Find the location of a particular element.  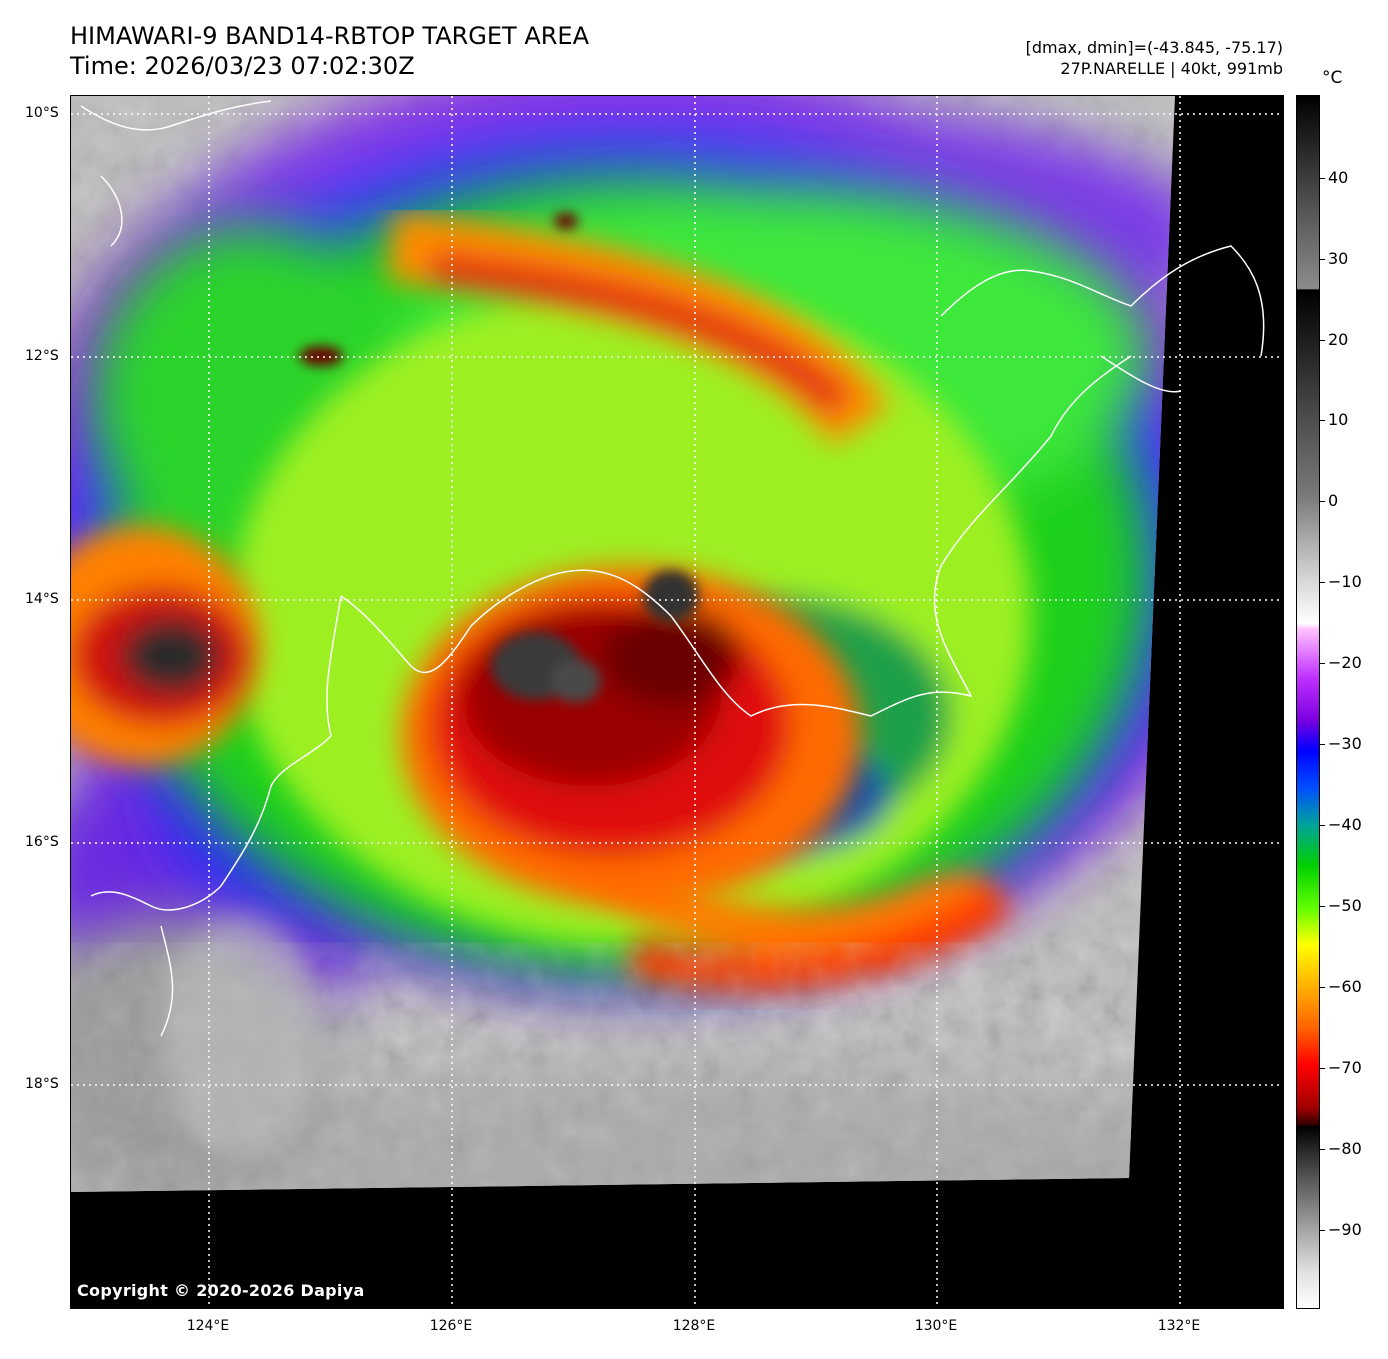

colorbar-label: −40 is located at coordinates (1345, 824).